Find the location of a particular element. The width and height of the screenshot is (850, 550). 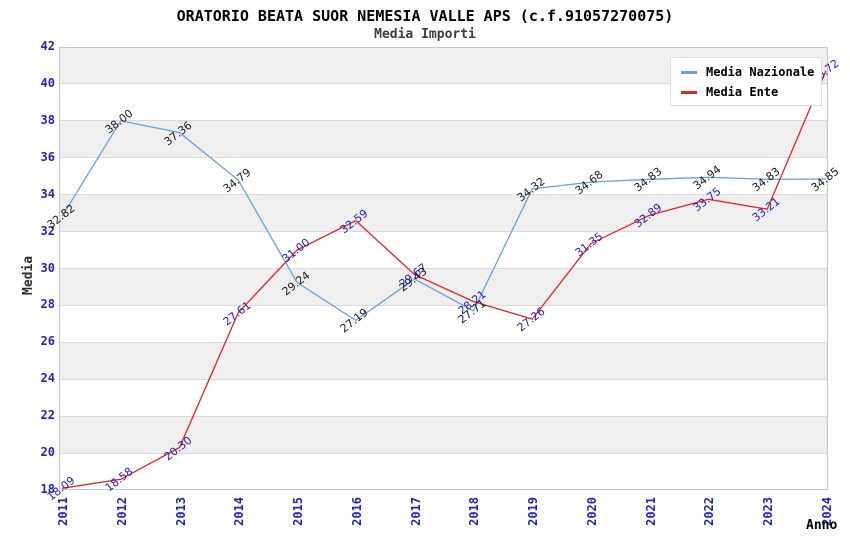

y-tick-label: 26 is located at coordinates (47, 341).